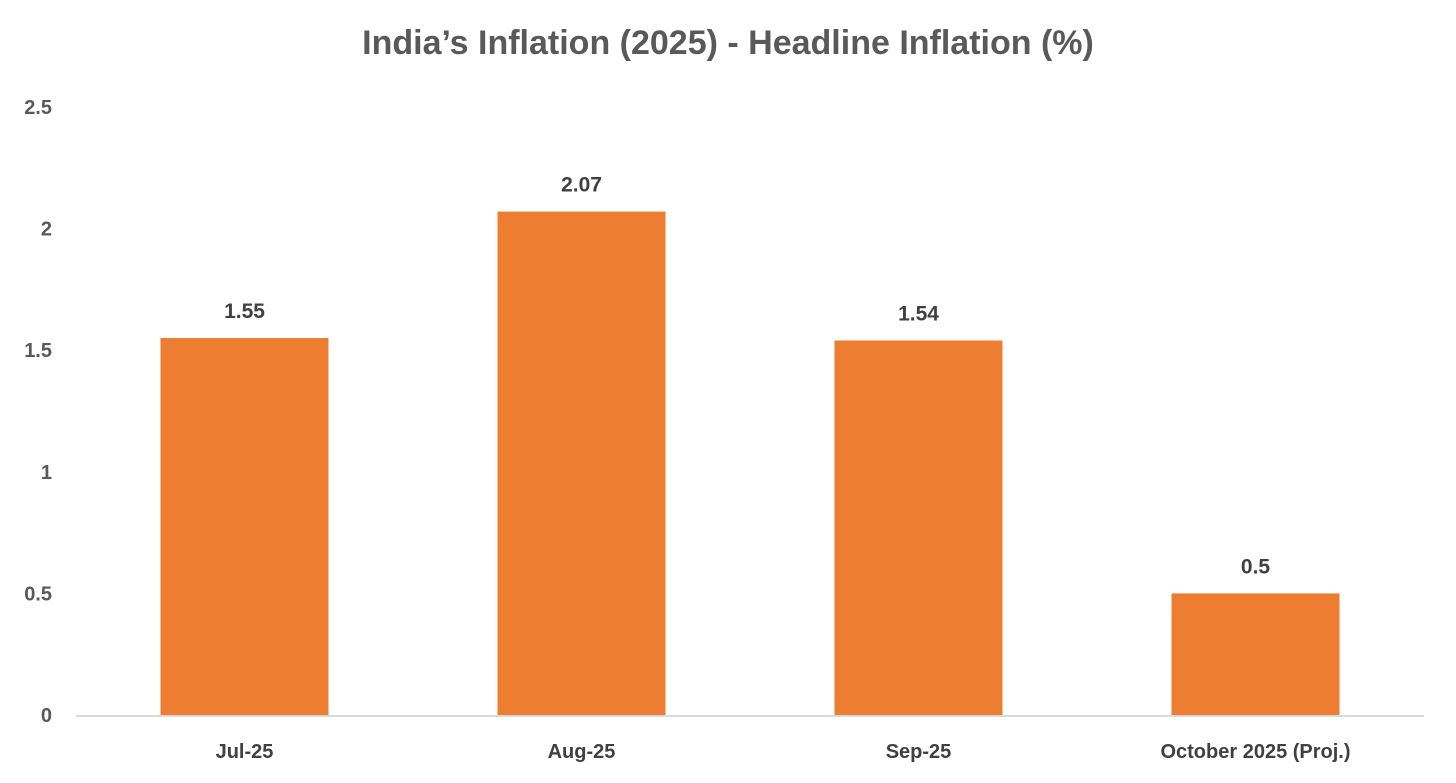  What do you see at coordinates (581, 185) in the screenshot?
I see `data-label: 2.07` at bounding box center [581, 185].